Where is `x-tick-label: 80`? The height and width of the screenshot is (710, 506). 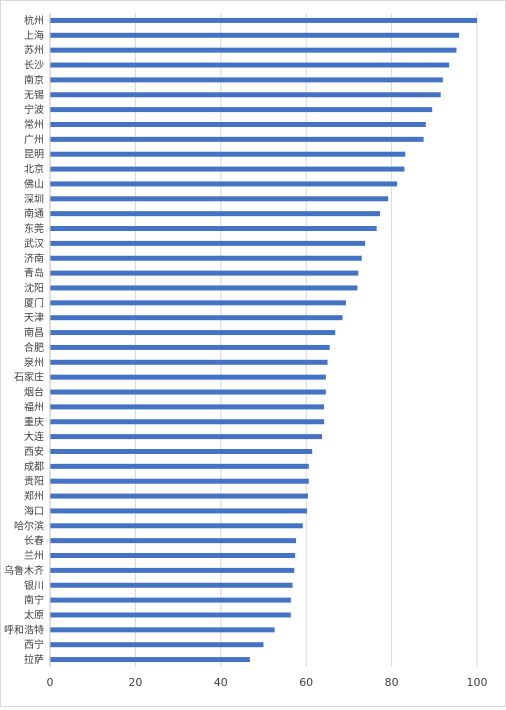 x-tick-label: 80 is located at coordinates (392, 682).